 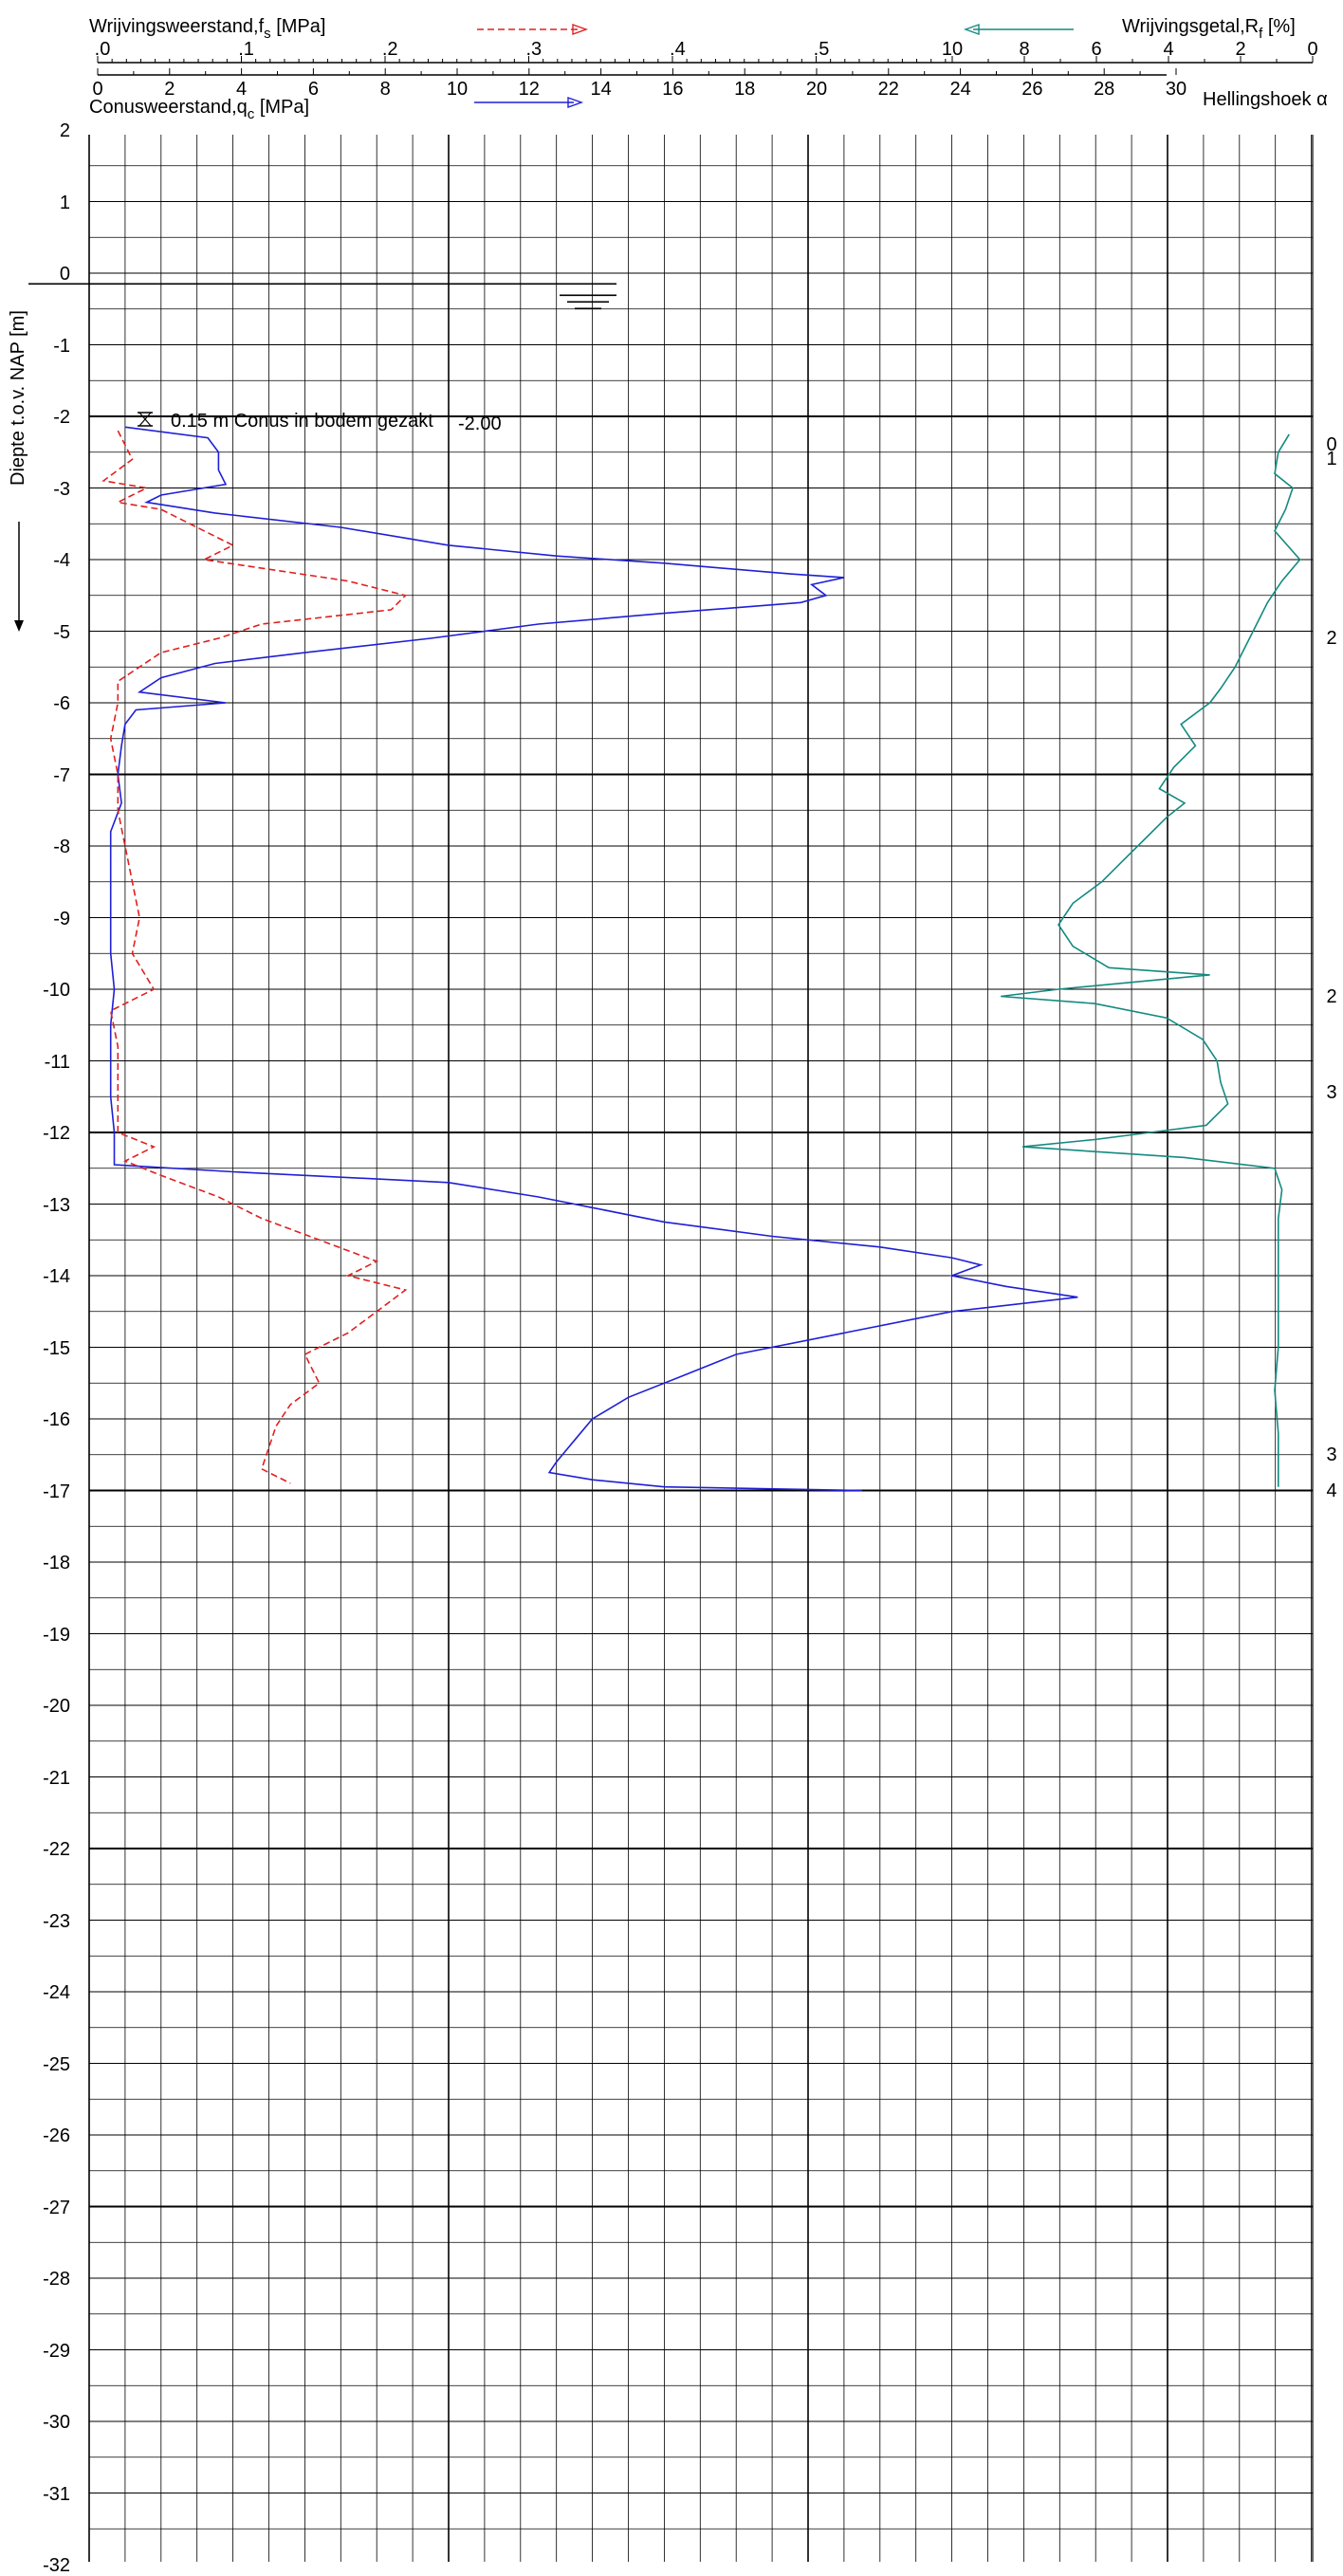 I want to click on rf-legend-arrowhead, so click(x=971, y=29).